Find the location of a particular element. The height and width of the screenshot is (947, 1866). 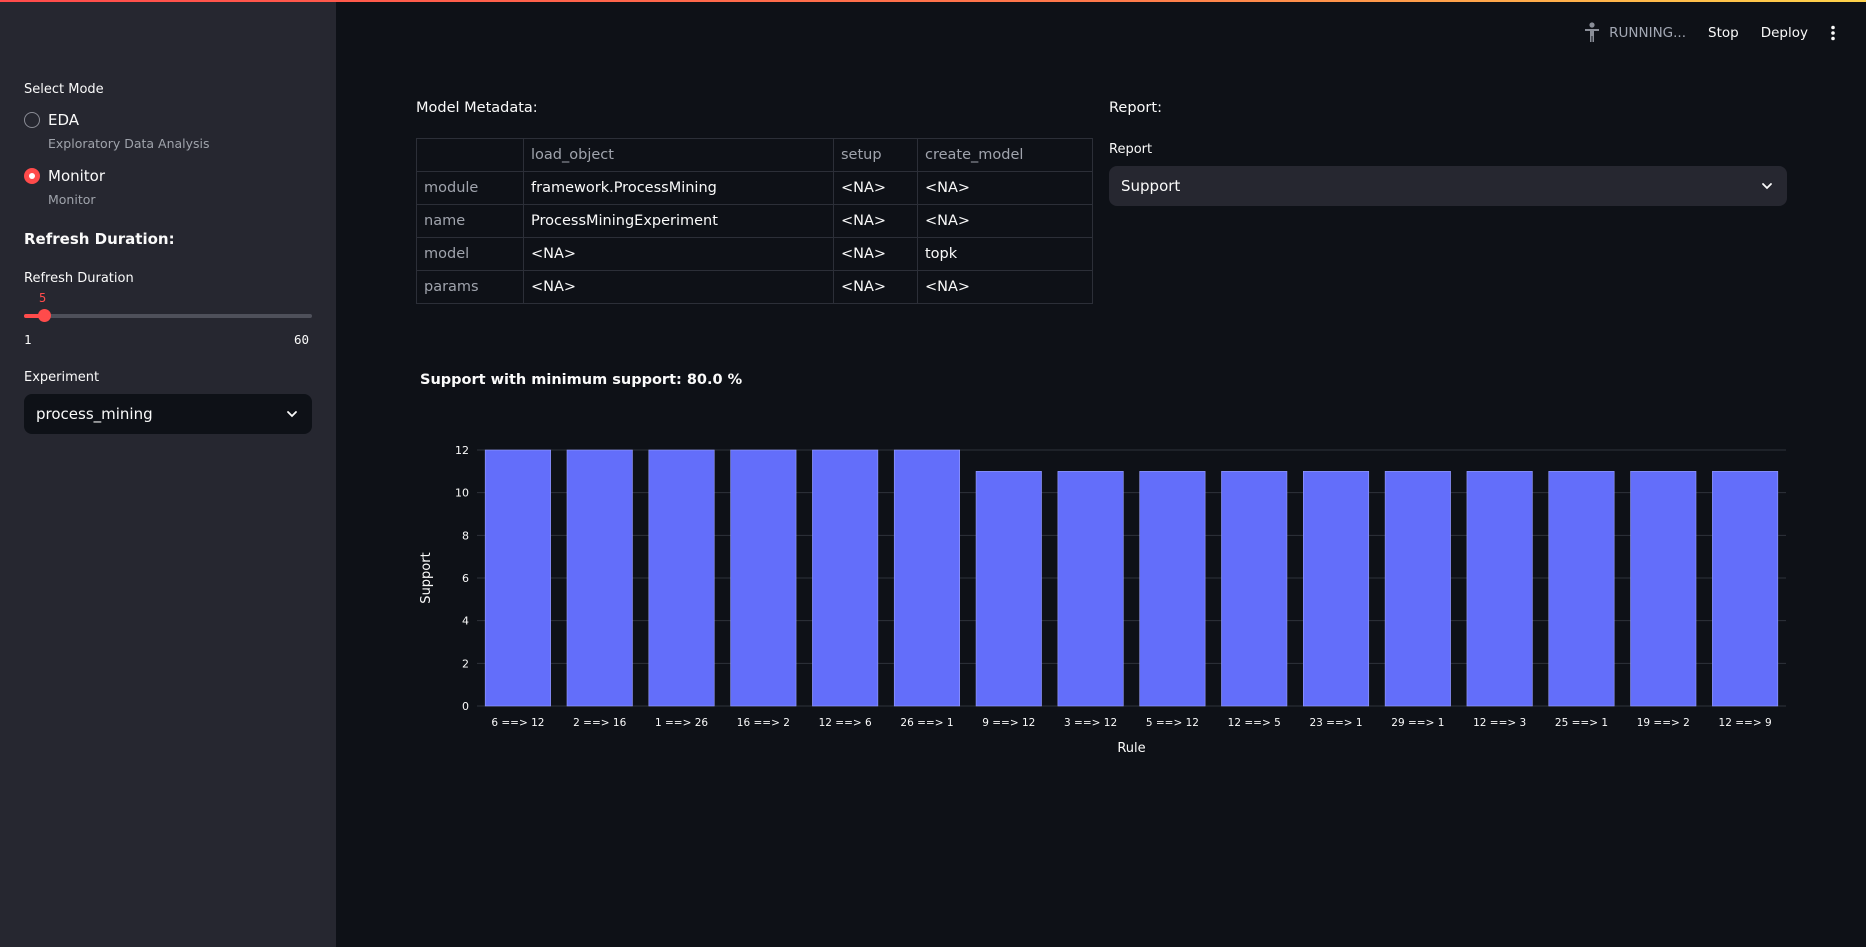

table-row-header: model is located at coordinates (470, 254).